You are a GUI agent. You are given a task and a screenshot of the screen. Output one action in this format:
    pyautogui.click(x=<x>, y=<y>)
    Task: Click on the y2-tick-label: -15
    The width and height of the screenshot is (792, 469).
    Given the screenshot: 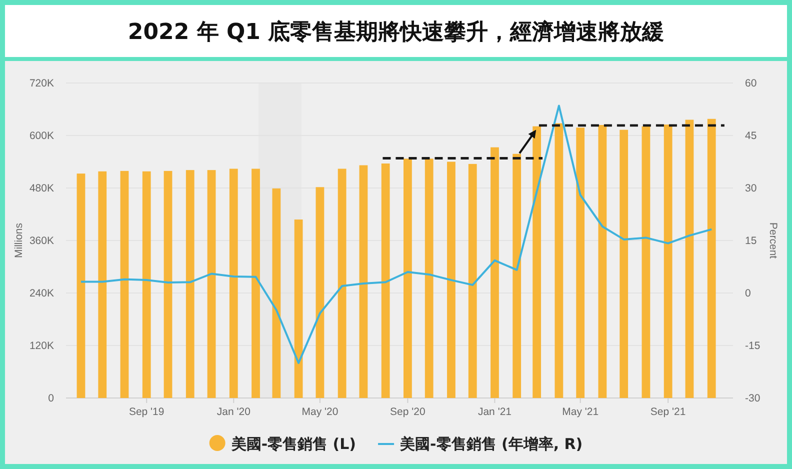 What is the action you would take?
    pyautogui.click(x=752, y=346)
    